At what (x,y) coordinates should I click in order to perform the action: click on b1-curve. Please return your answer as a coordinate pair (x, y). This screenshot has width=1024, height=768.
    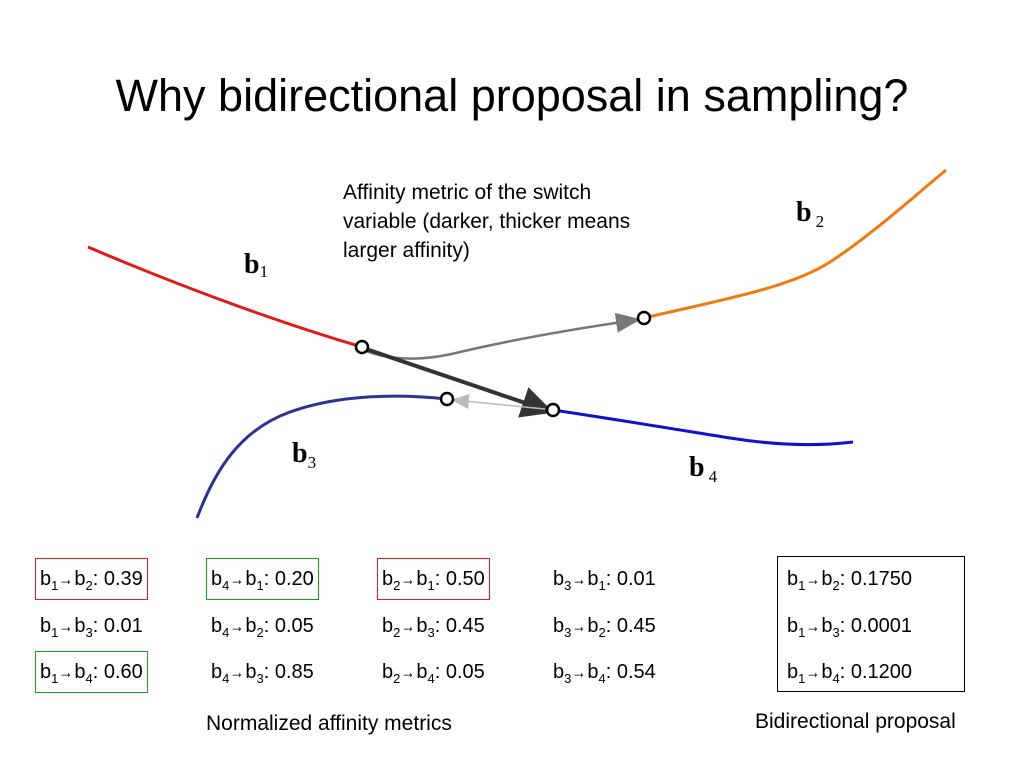
    Looking at the image, I should click on (225, 297).